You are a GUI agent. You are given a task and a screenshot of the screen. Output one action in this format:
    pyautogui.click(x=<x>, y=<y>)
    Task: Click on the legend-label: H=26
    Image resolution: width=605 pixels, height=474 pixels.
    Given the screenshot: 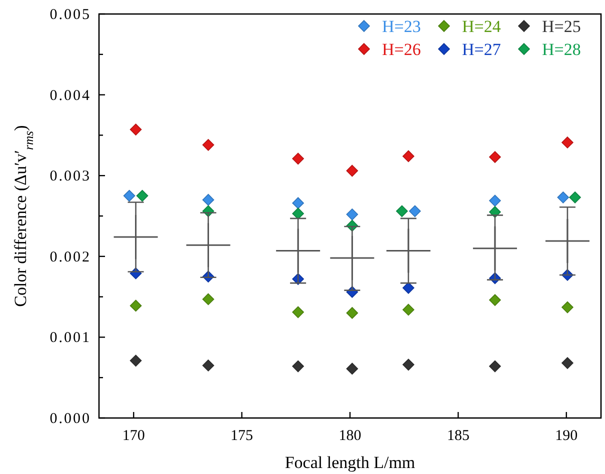 What is the action you would take?
    pyautogui.click(x=401, y=49)
    